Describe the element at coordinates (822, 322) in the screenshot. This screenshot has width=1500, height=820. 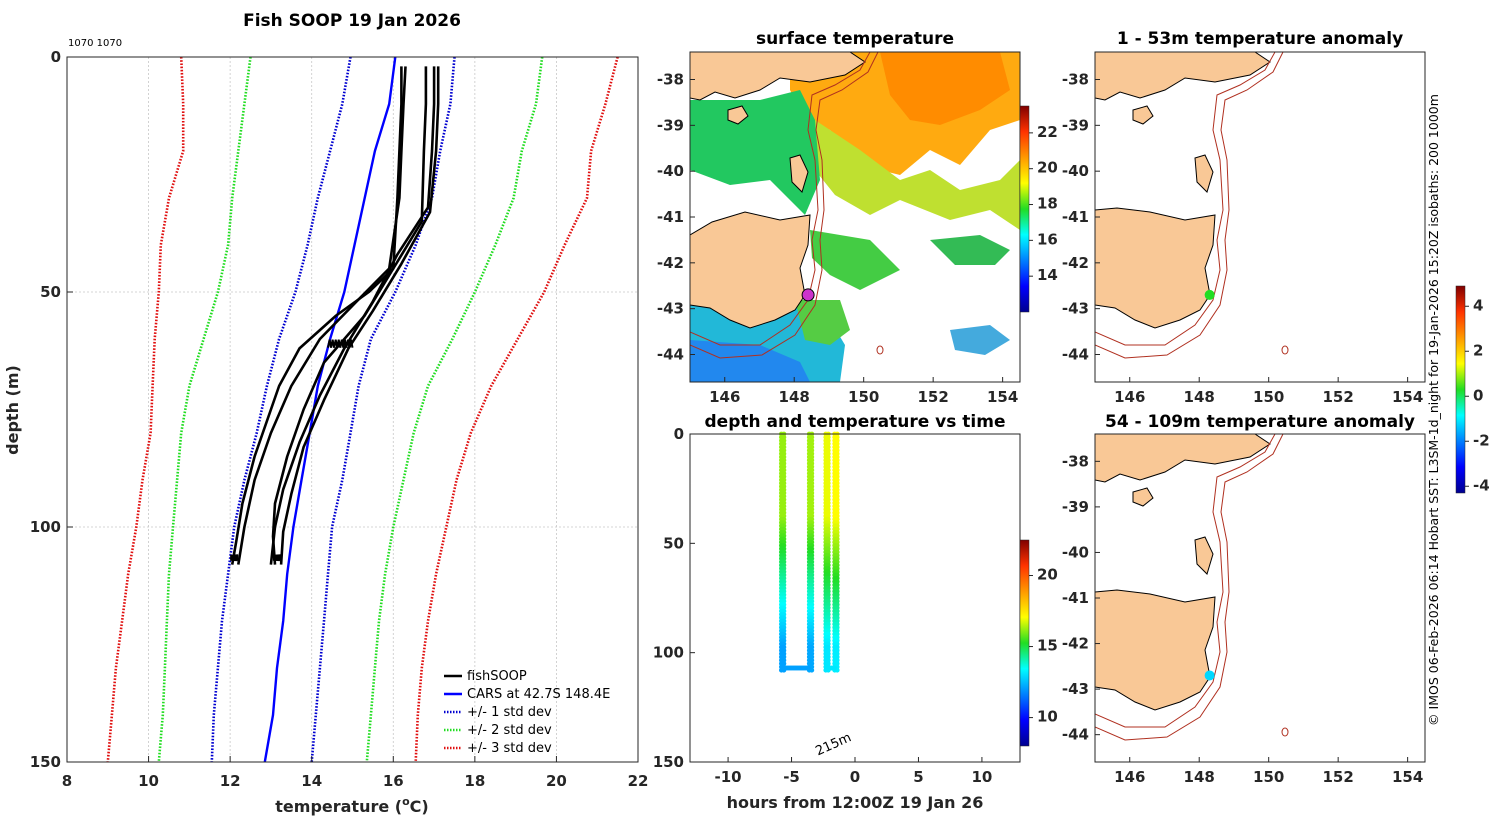
I see `sst-shelf-patch` at that location.